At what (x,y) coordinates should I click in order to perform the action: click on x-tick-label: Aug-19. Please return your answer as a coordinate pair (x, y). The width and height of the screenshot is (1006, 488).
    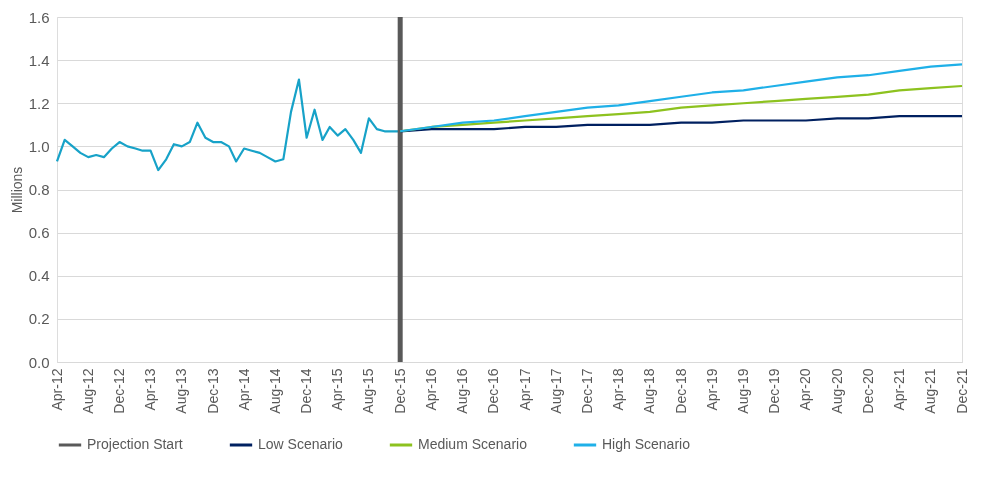
    Looking at the image, I should click on (742, 391).